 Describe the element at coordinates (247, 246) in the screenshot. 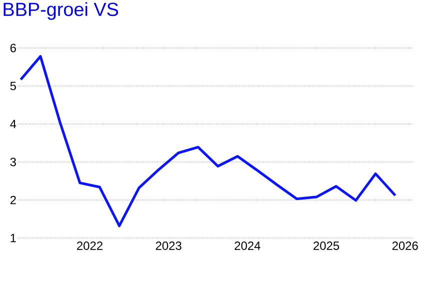

I see `x-tick-label: 2024` at that location.